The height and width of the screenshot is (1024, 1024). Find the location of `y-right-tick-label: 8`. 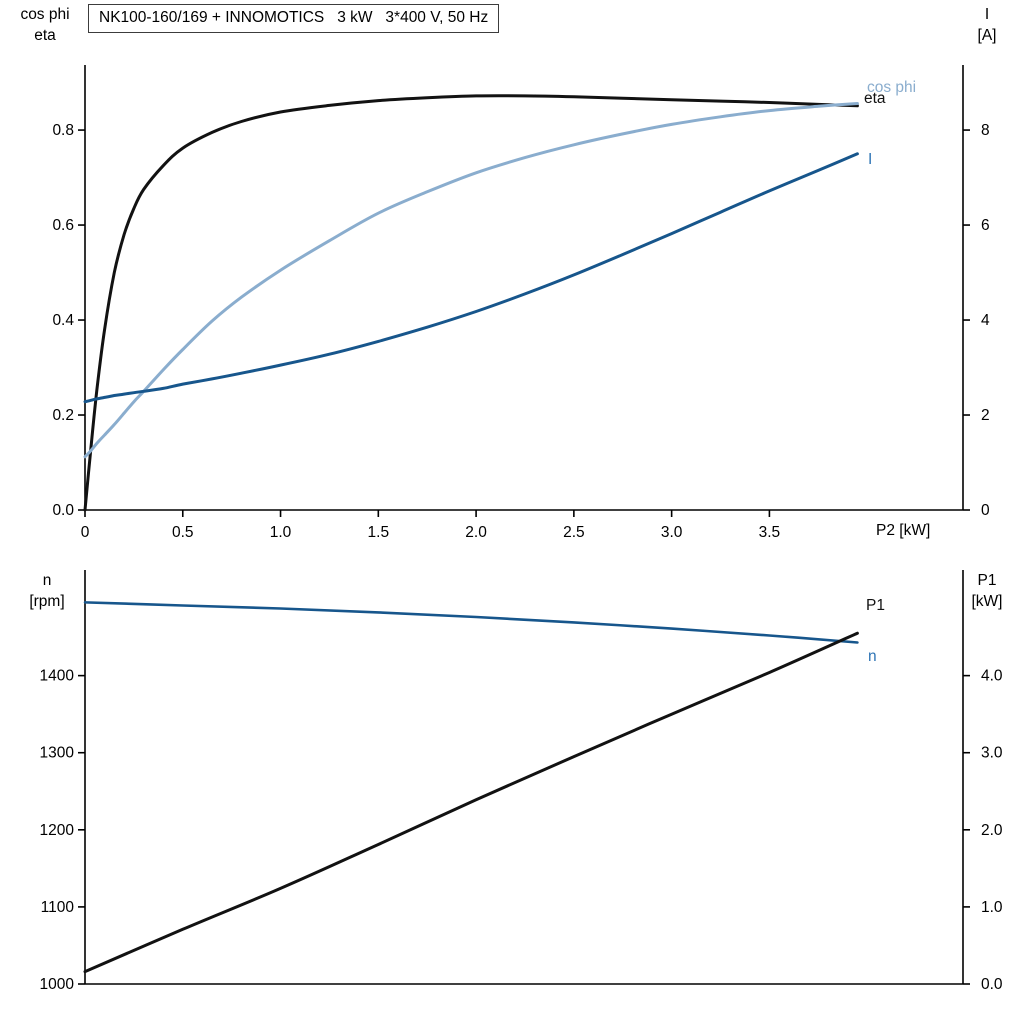

y-right-tick-label: 8 is located at coordinates (985, 130).